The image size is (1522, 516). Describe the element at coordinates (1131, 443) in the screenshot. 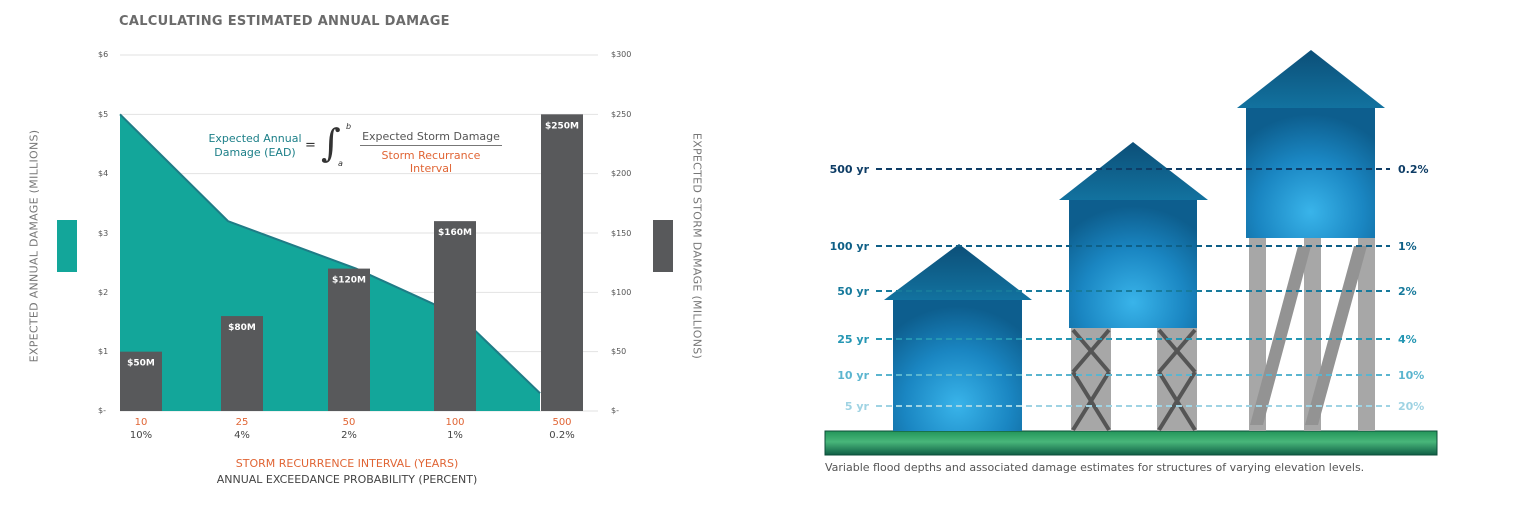

I see `ground` at that location.